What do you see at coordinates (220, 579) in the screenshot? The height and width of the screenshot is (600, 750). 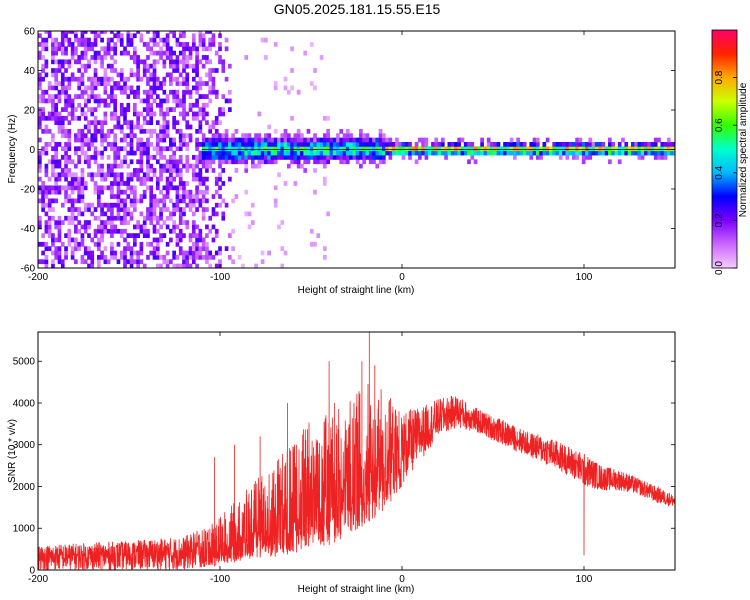 I see `x-tick-label: -100` at bounding box center [220, 579].